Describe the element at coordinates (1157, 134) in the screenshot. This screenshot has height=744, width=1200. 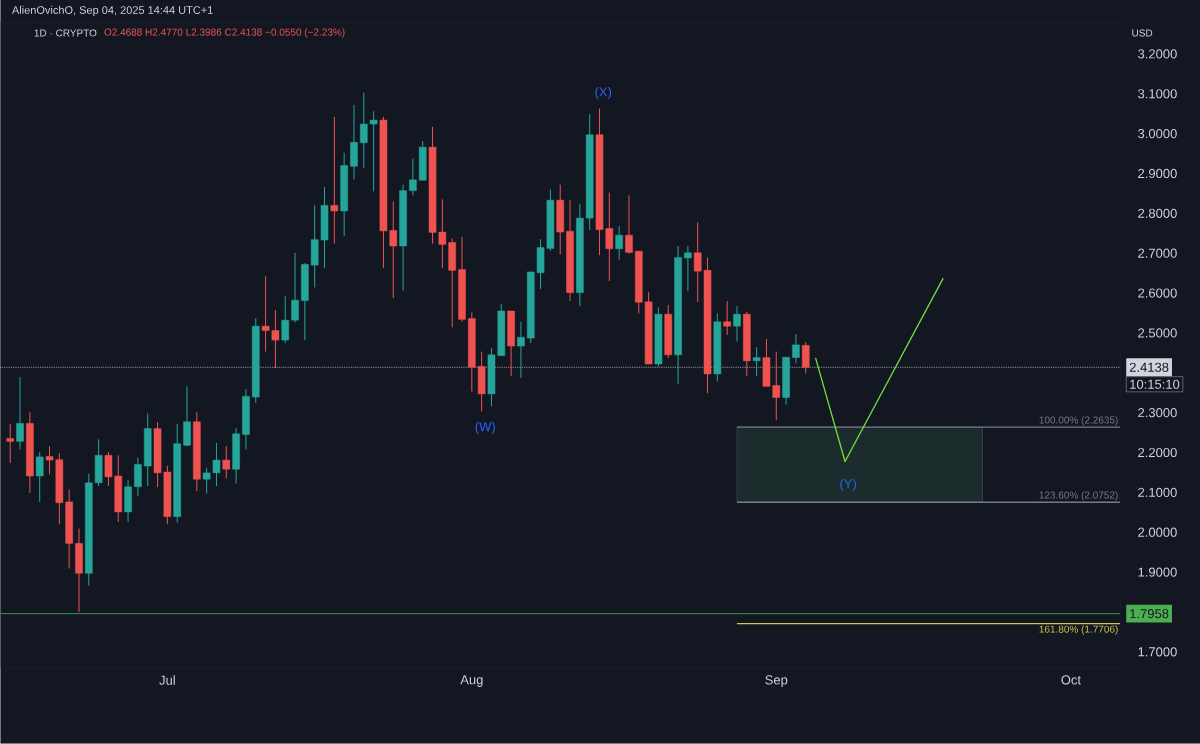
I see `y-tick-label: 3.0000` at that location.